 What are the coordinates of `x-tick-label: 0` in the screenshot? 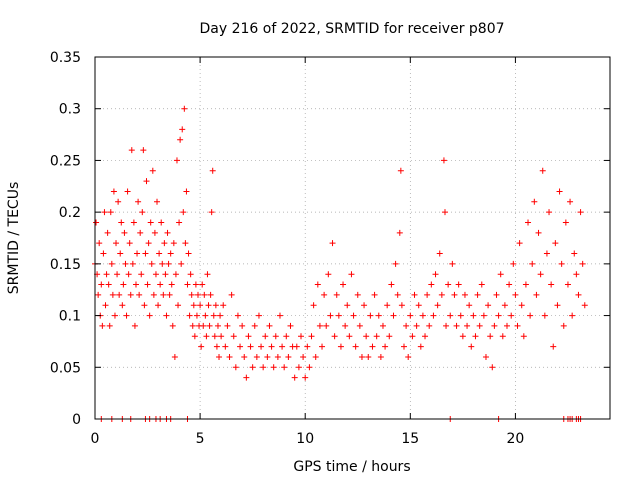 It's located at (95, 439).